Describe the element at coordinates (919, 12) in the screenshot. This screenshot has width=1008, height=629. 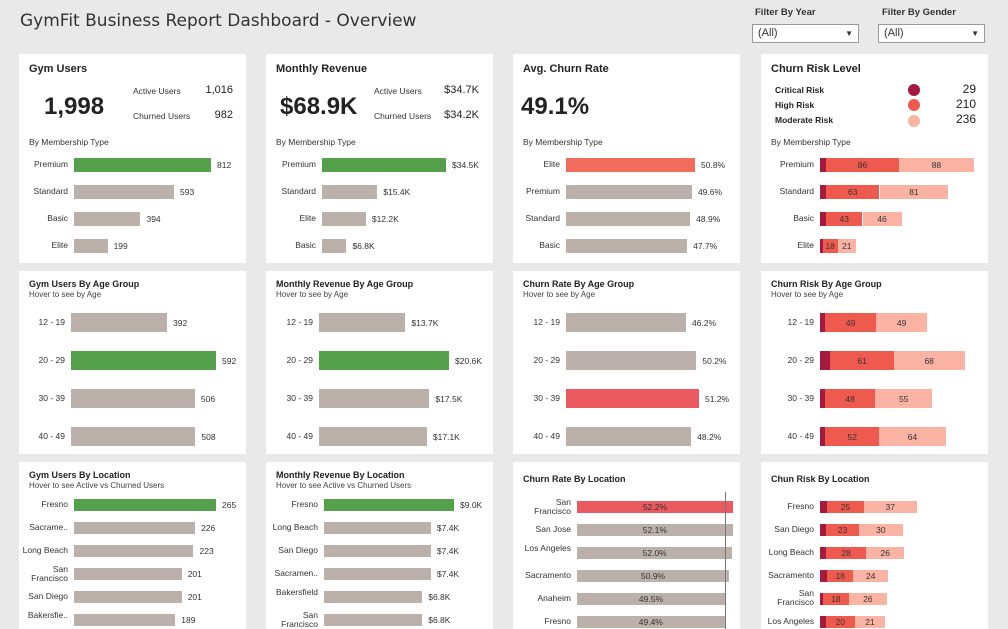
I see `filter-gender-label: Filter By Gender` at that location.